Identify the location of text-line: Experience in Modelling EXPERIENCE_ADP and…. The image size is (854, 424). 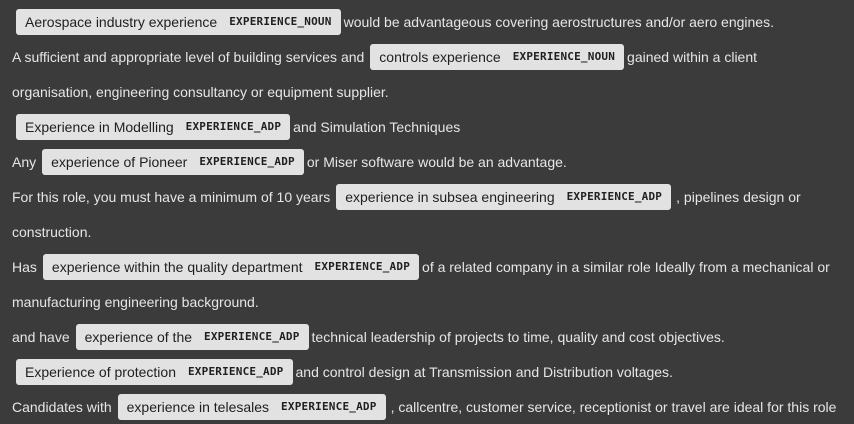
(431, 126).